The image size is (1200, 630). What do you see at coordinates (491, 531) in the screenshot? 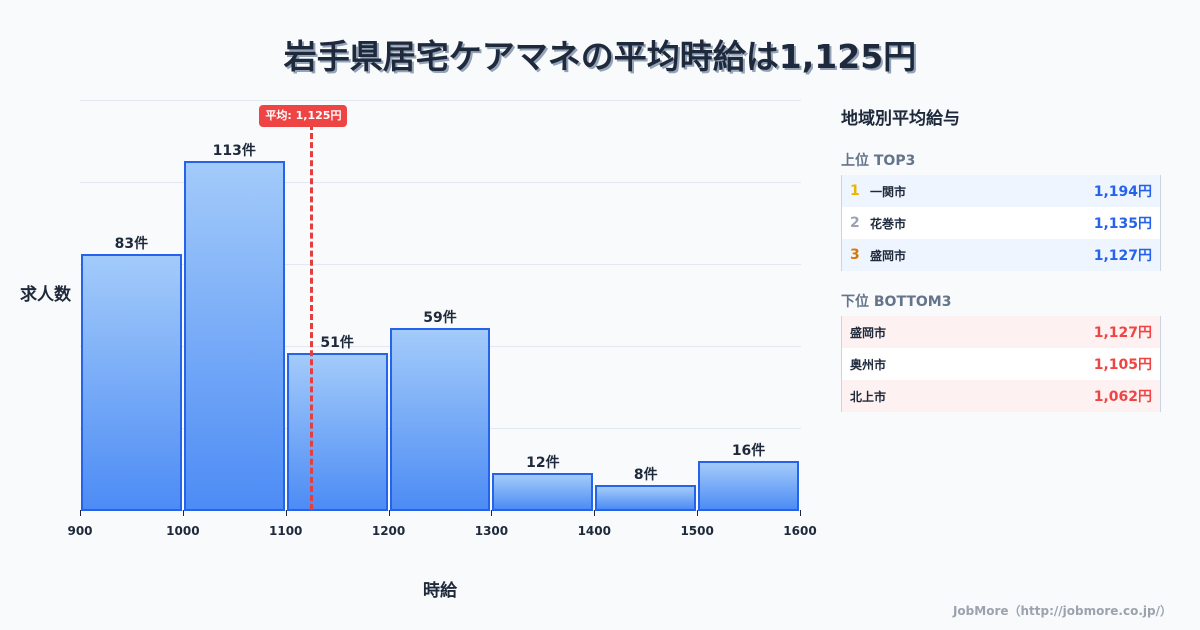
I see `x-tick-label: 1300` at bounding box center [491, 531].